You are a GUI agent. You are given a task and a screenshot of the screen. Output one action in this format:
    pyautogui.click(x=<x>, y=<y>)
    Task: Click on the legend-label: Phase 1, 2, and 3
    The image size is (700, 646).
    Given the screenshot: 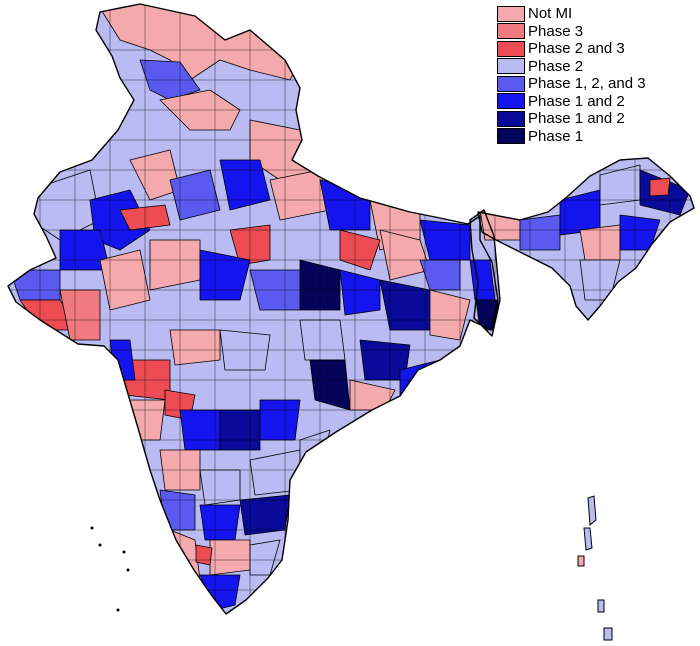 What is the action you would take?
    pyautogui.click(x=587, y=84)
    